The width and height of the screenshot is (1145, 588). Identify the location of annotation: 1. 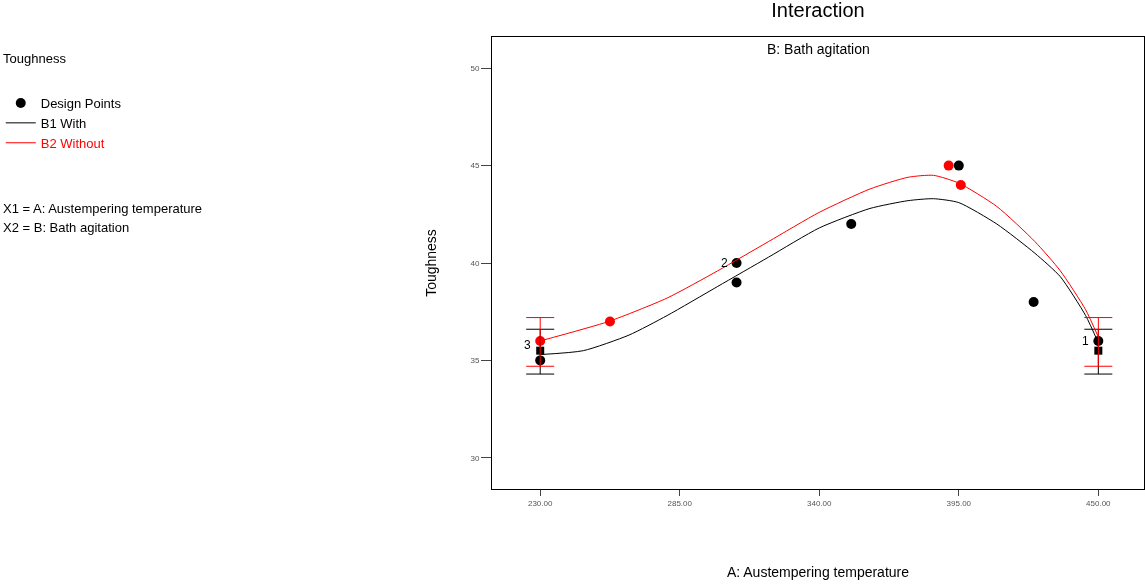
(1085, 341).